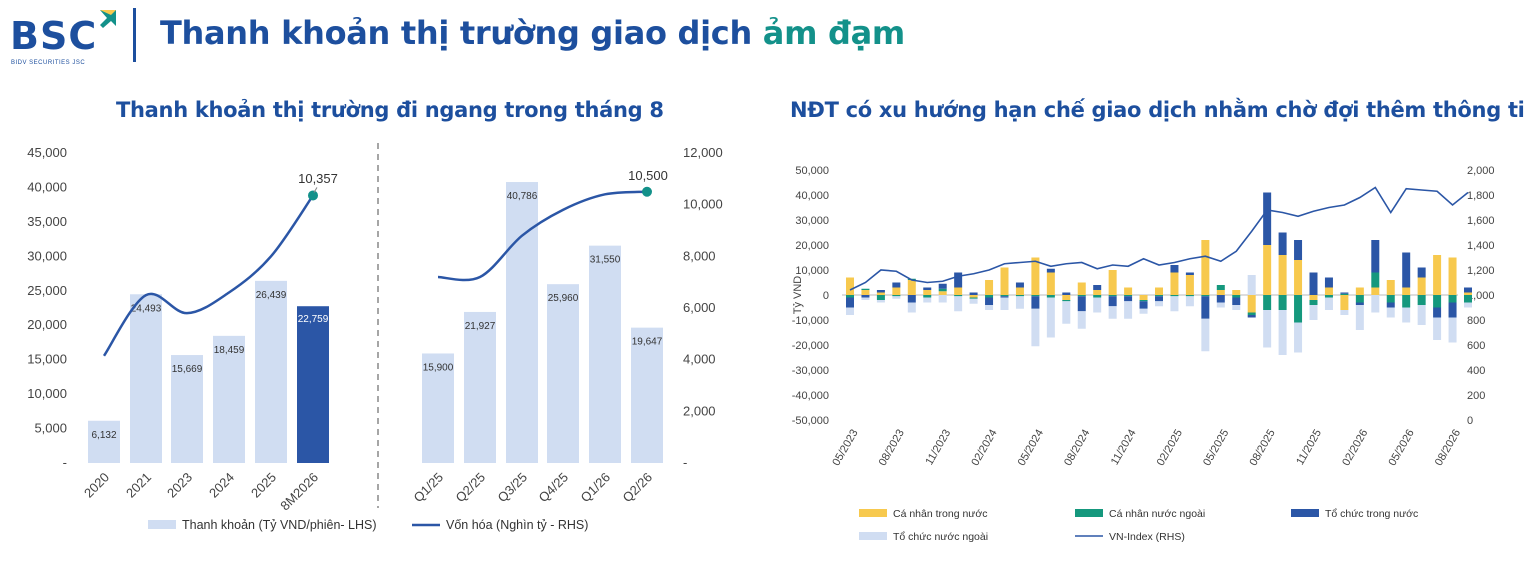 This screenshot has width=1524, height=574. I want to click on liquidity-bar-label: 18,459, so click(229, 350).